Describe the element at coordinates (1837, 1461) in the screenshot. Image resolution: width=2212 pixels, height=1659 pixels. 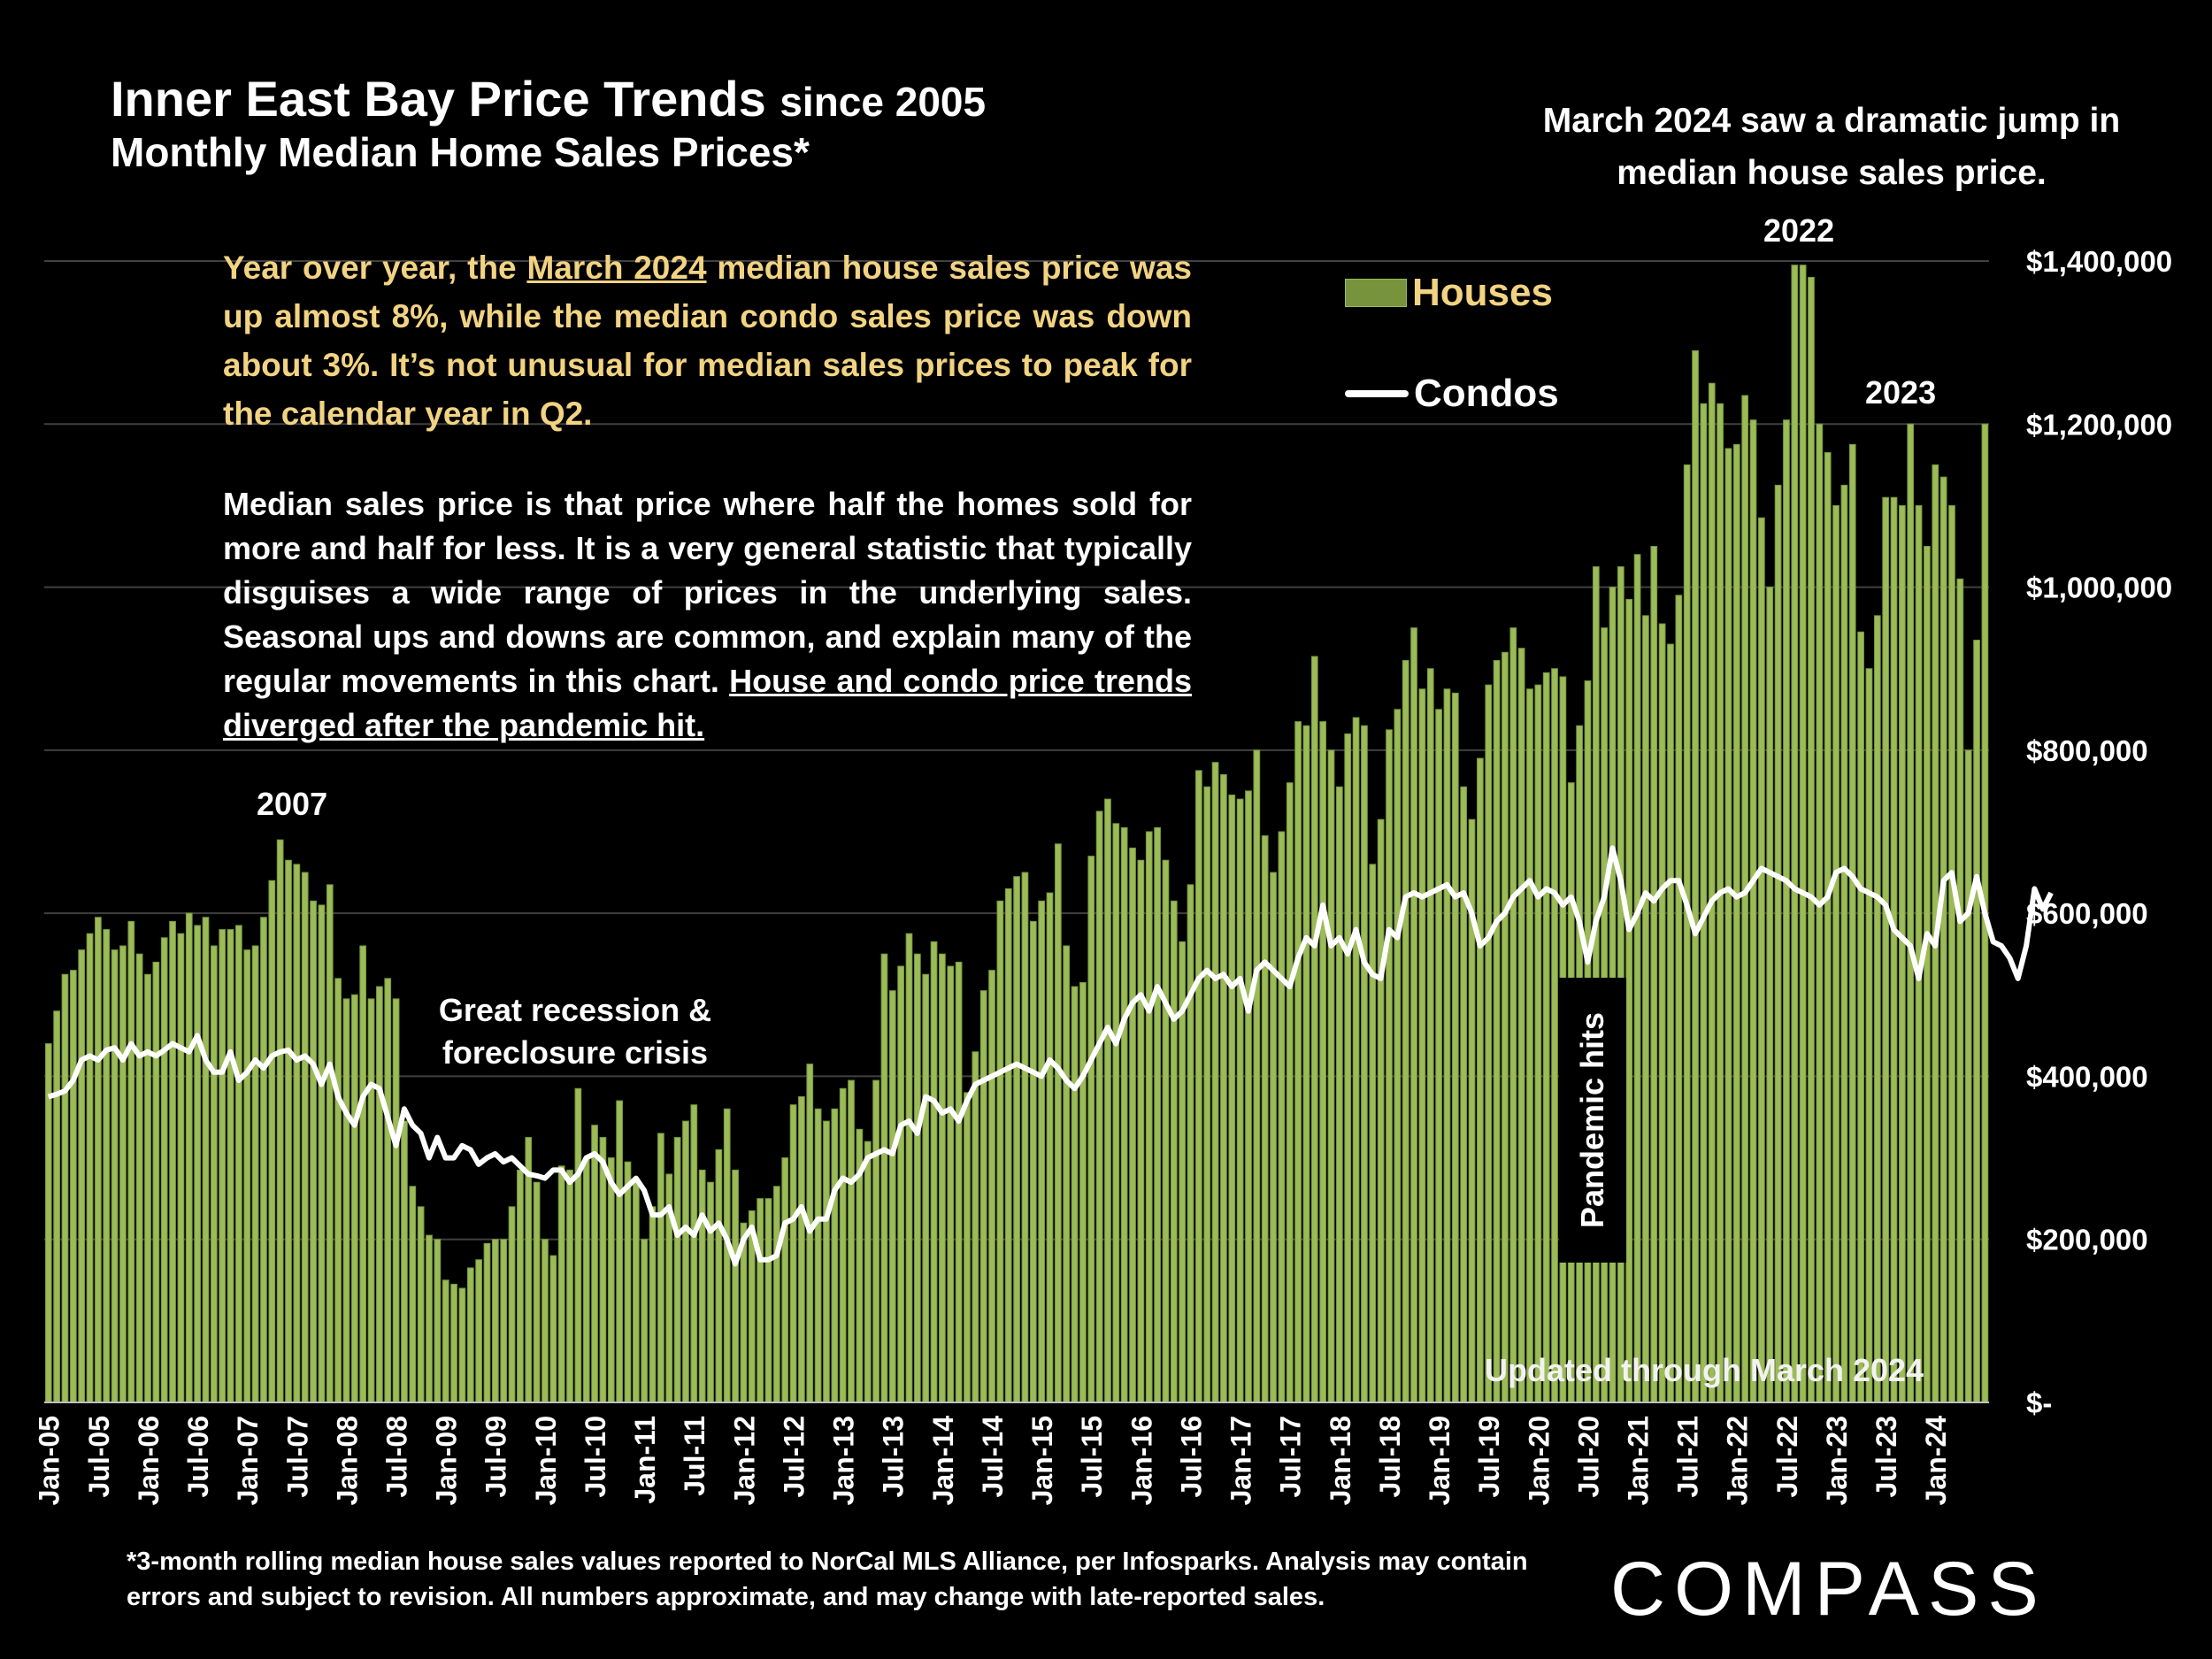
I see `x-tick-label: Jan-23` at that location.